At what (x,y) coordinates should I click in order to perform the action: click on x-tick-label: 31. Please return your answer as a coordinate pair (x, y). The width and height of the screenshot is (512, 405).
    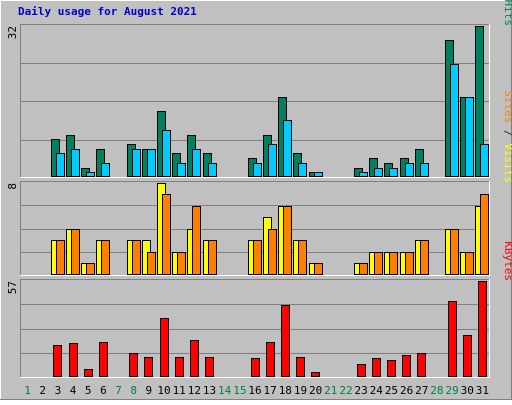
    Looking at the image, I should click on (482, 390).